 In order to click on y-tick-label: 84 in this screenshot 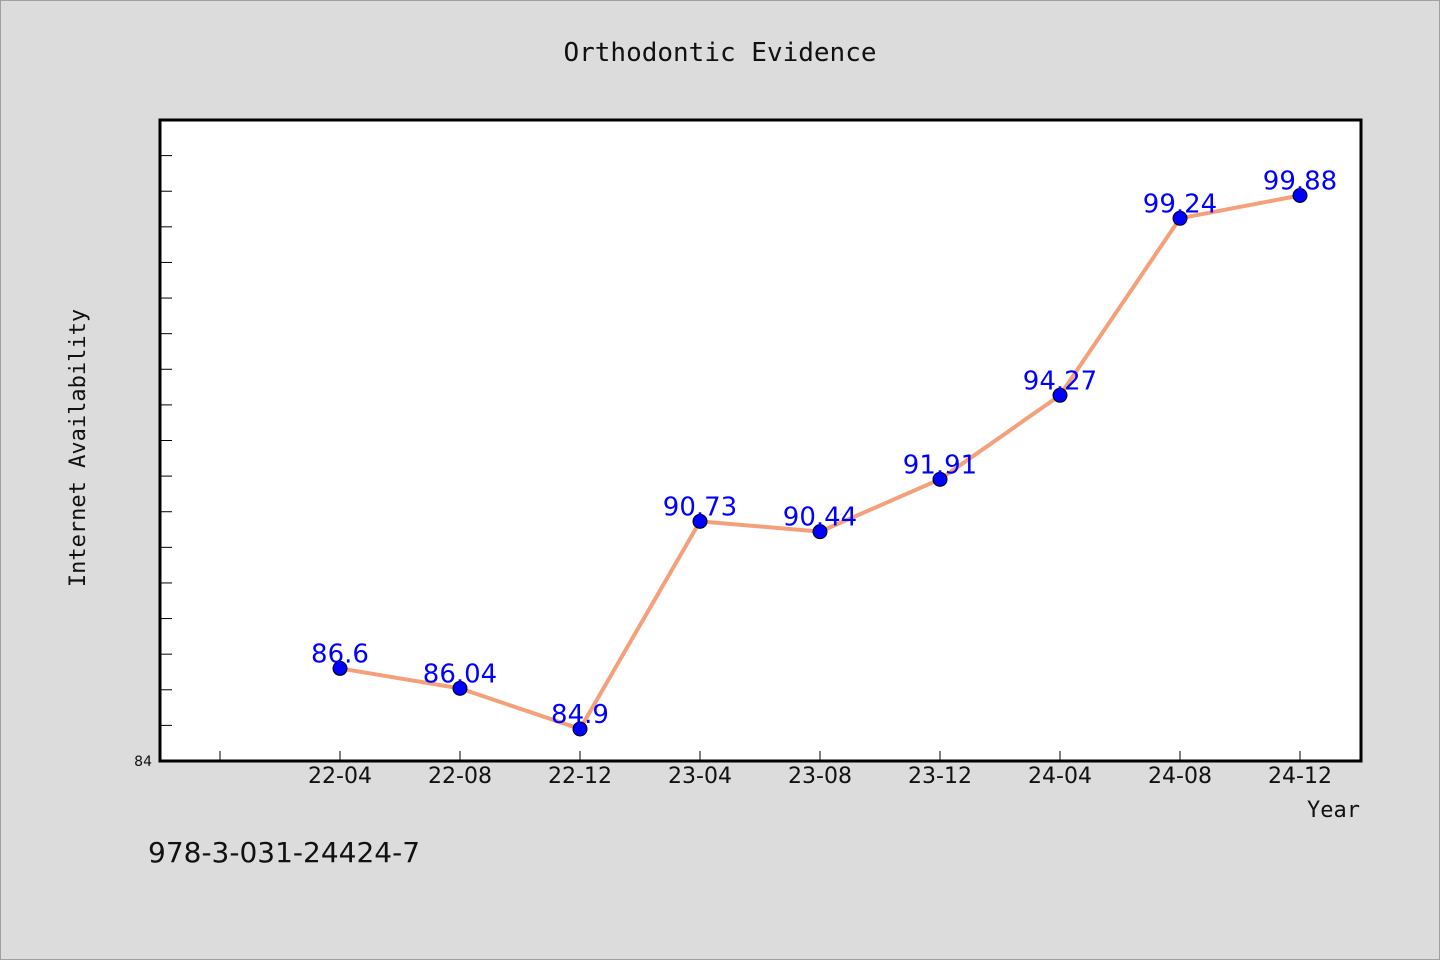, I will do `click(143, 762)`.